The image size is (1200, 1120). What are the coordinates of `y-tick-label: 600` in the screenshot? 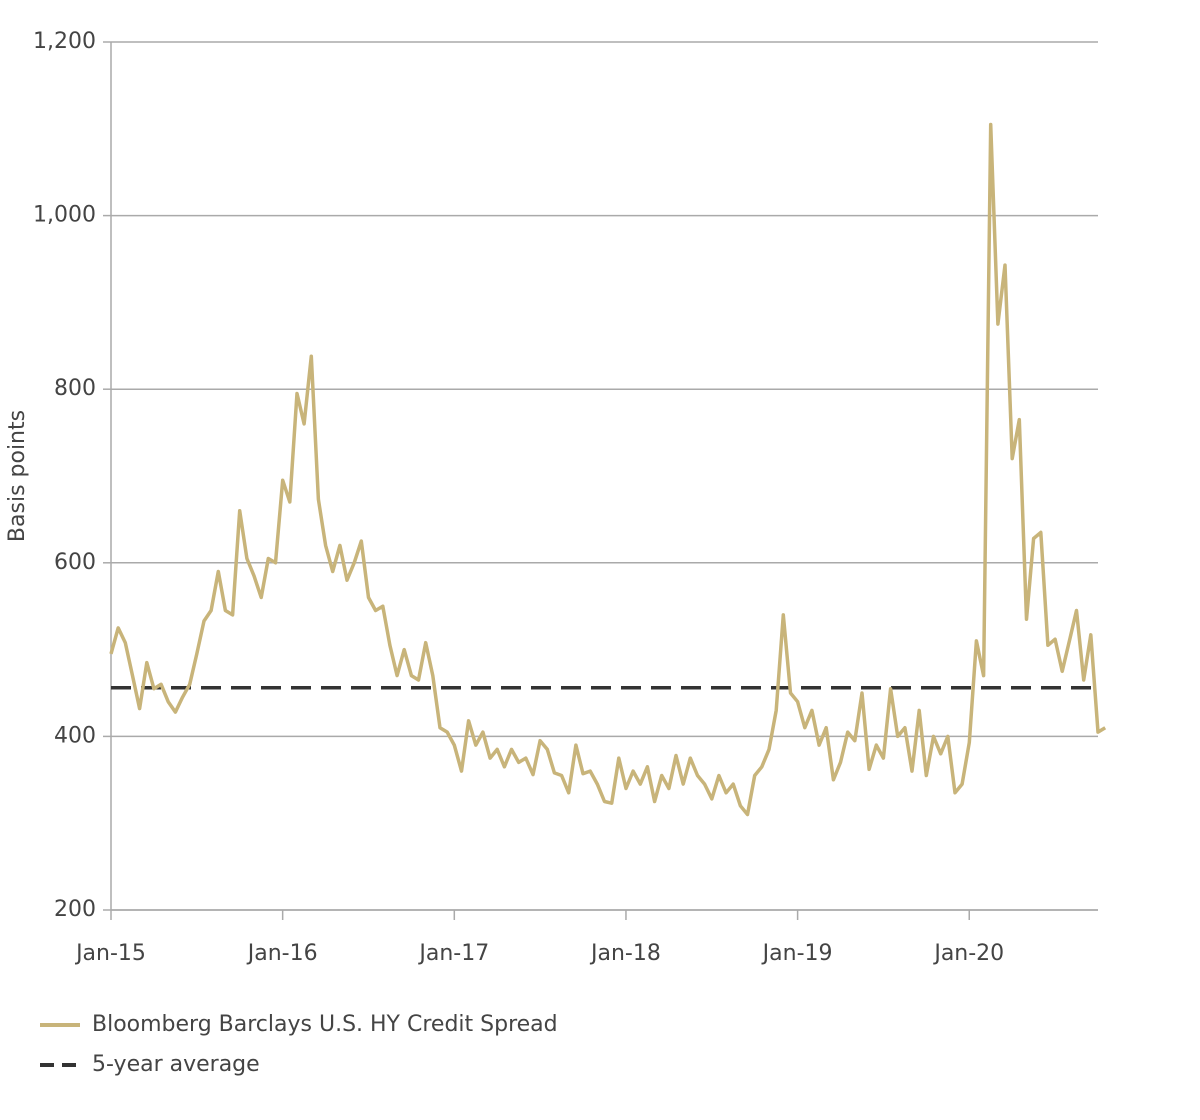 It's located at (75, 562).